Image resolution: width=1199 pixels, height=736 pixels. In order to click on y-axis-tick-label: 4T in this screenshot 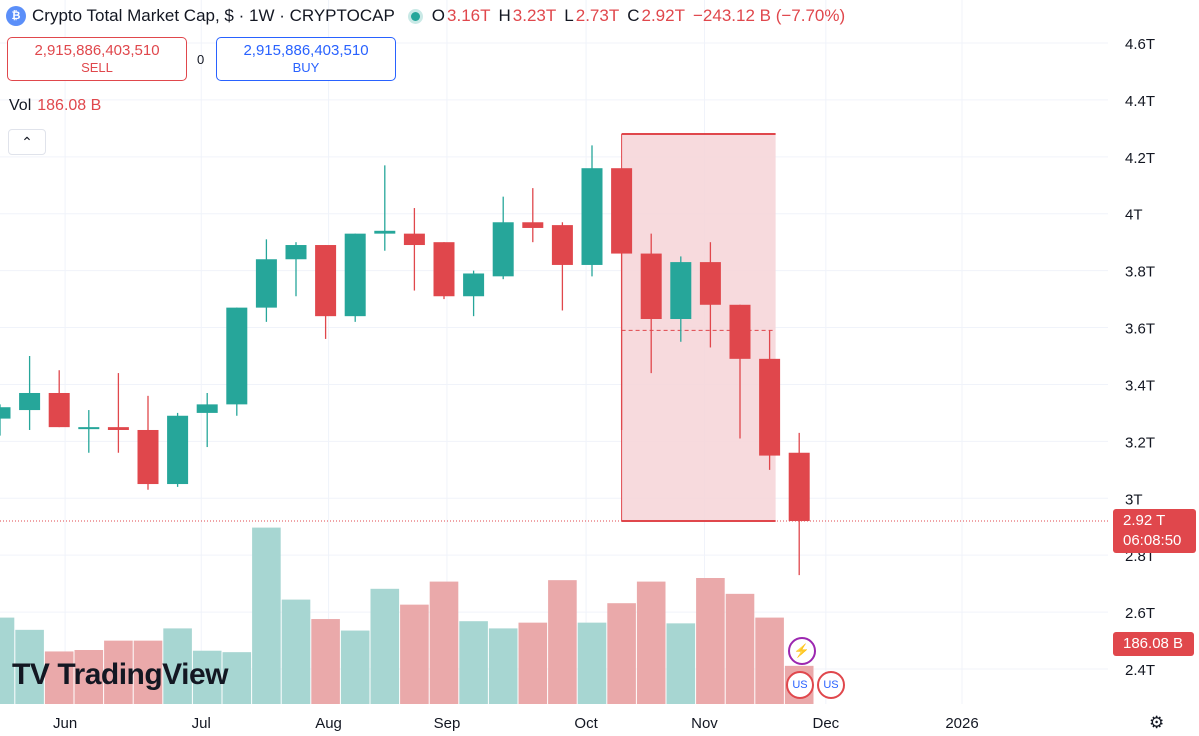, I will do `click(1134, 215)`.